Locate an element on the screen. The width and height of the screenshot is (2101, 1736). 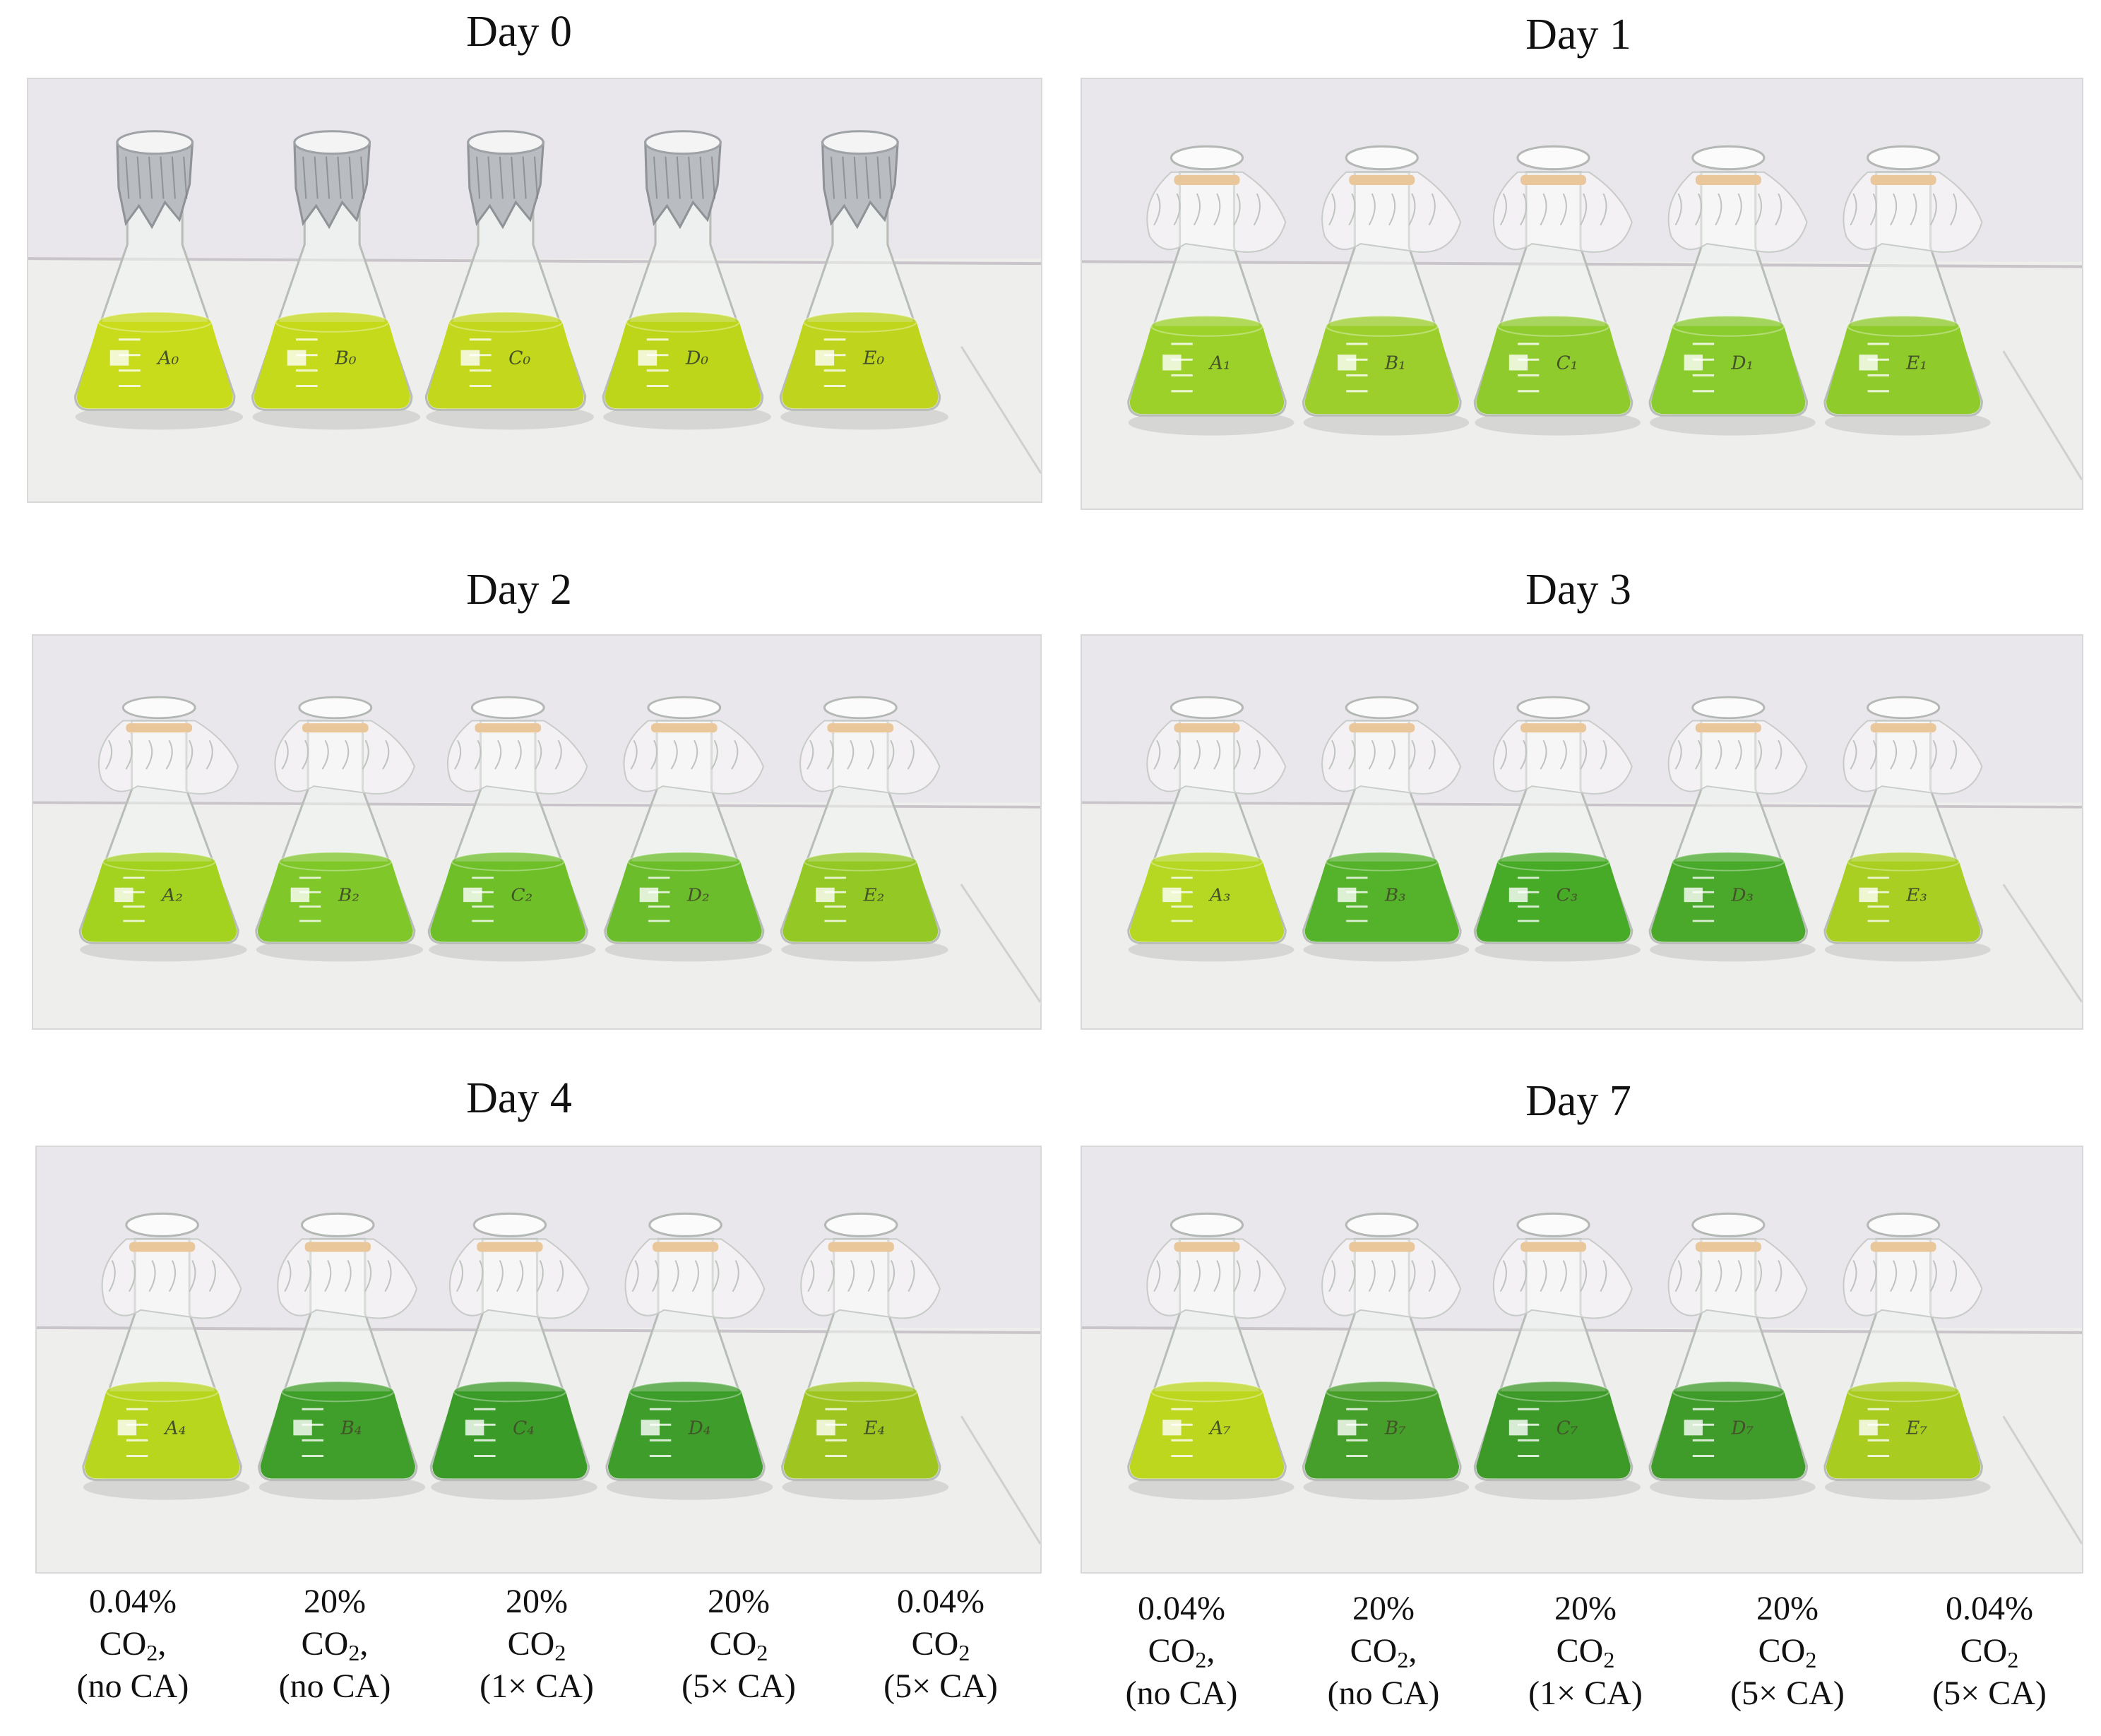
photo-day-7: A₇ B₇ C₇ D₇ E₇ is located at coordinates (1582, 1360).